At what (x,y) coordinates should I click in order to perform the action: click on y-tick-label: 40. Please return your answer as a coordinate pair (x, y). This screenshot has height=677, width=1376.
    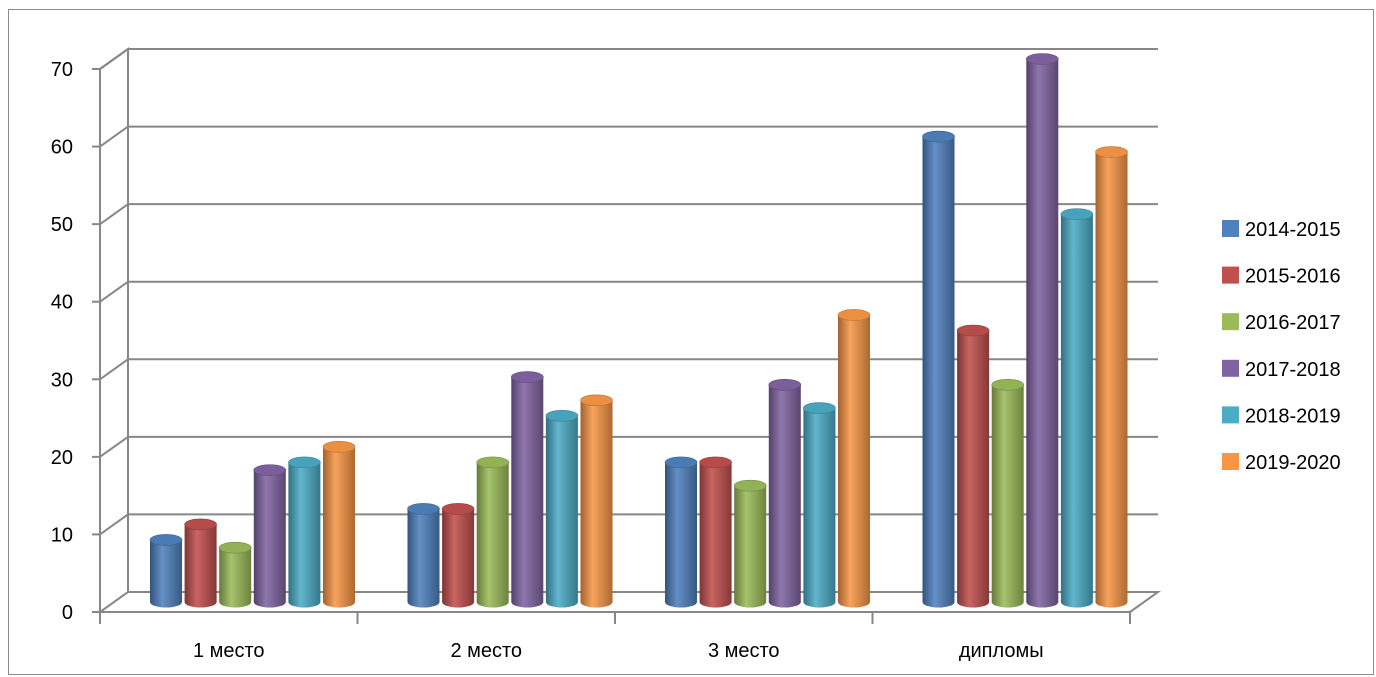
    Looking at the image, I should click on (62, 303).